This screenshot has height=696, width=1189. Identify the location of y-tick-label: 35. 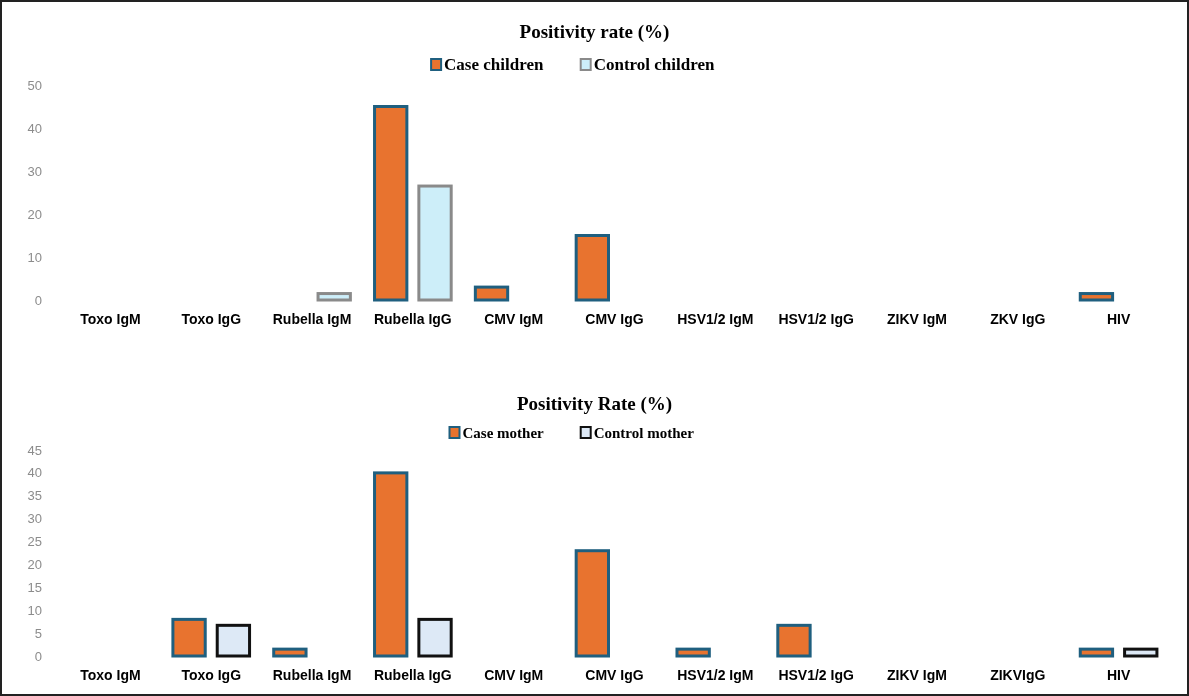
(34, 496).